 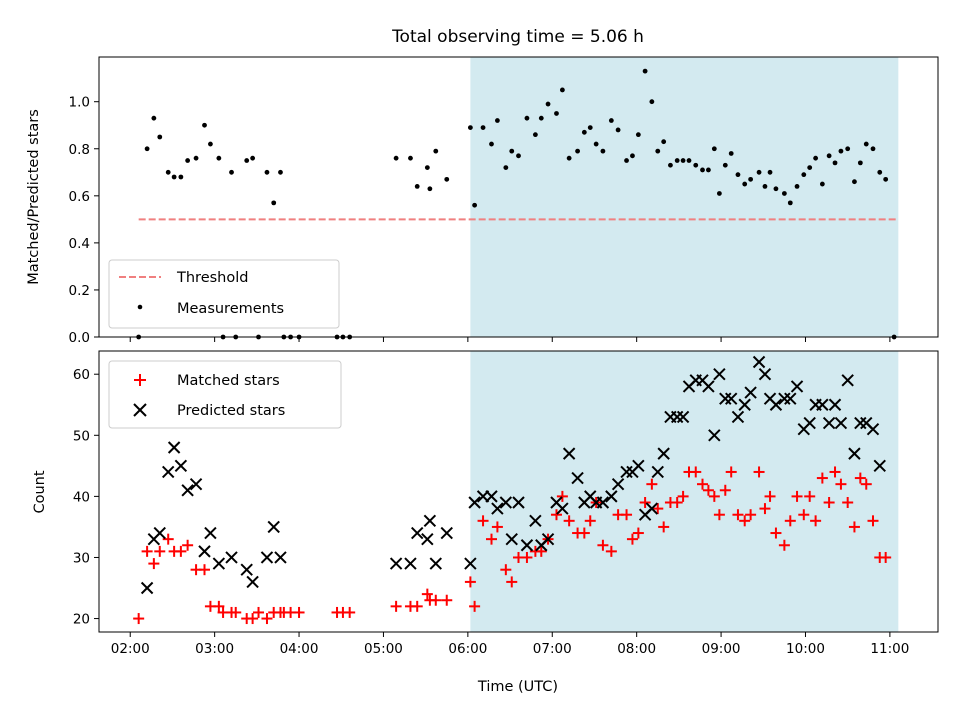 I want to click on predicted-legend-label: Predicted stars, so click(x=231, y=411).